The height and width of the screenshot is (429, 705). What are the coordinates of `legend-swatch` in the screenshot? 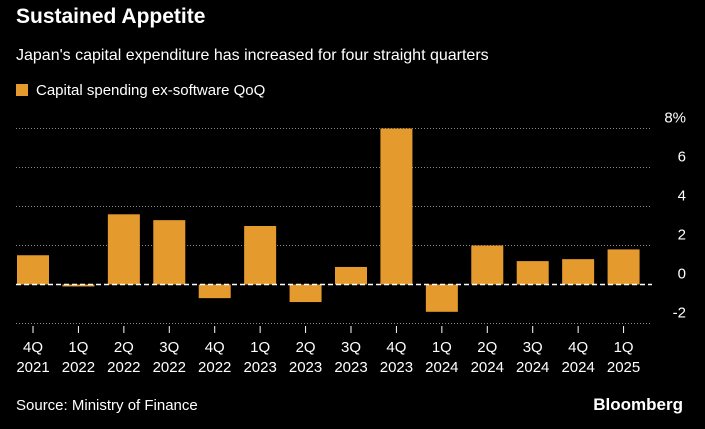 It's located at (22, 90).